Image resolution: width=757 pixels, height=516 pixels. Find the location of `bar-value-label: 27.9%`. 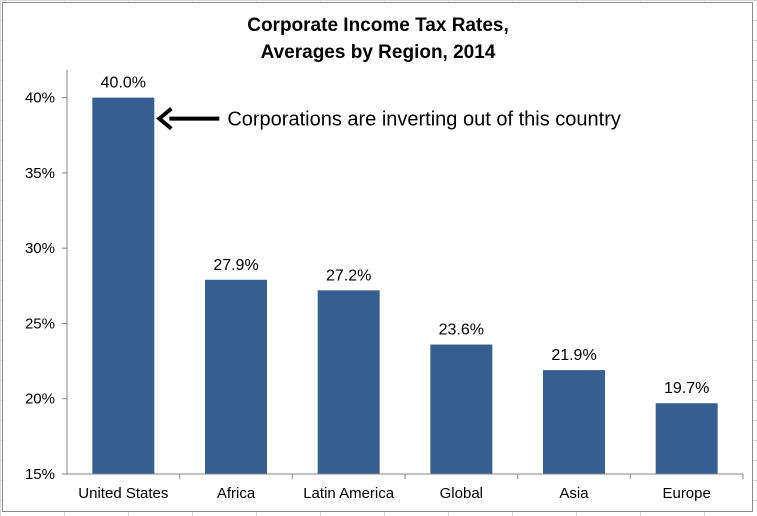

bar-value-label: 27.9% is located at coordinates (235, 265).